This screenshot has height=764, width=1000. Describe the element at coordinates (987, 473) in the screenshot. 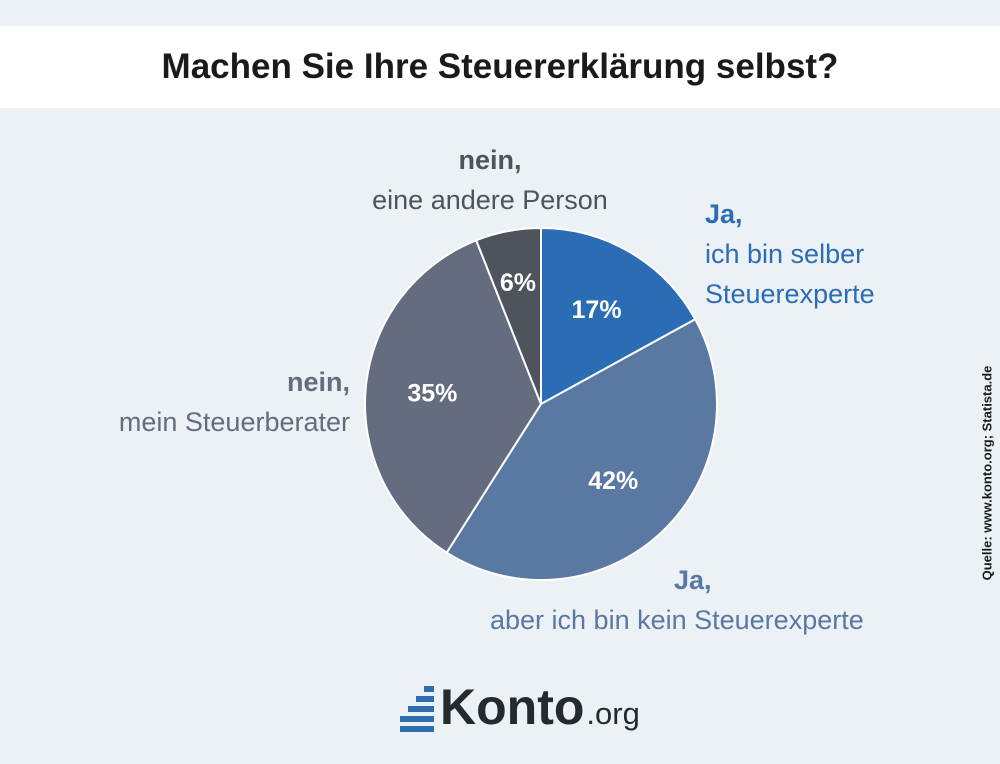

I see `source-note: Quelle: www.konto.org; Statista.de` at that location.